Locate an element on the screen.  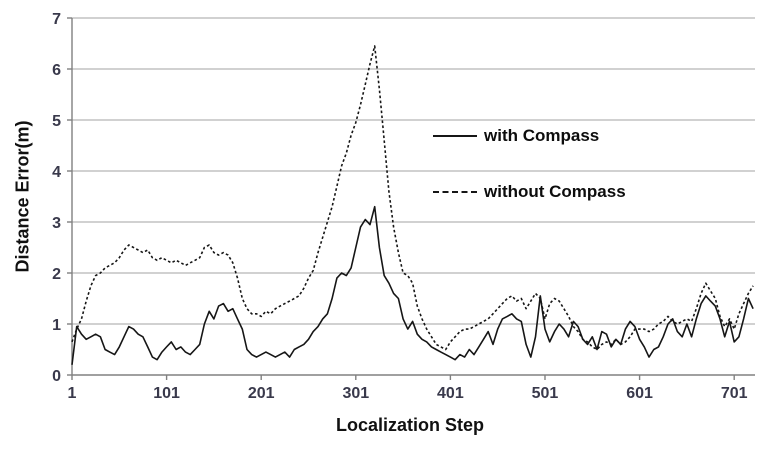
x-tick-label: 701 is located at coordinates (734, 393).